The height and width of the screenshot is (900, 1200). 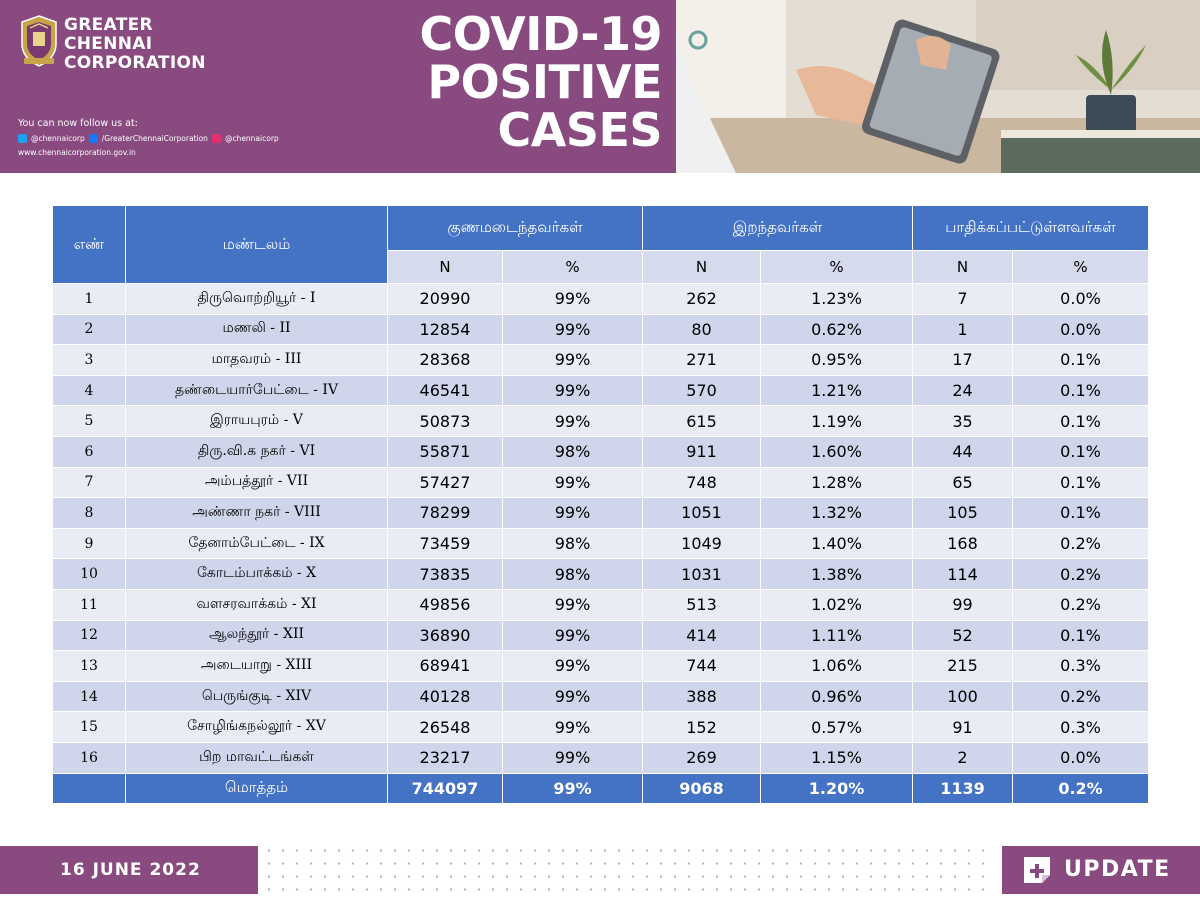 What do you see at coordinates (701, 299) in the screenshot?
I see `row-dec-n: 262` at bounding box center [701, 299].